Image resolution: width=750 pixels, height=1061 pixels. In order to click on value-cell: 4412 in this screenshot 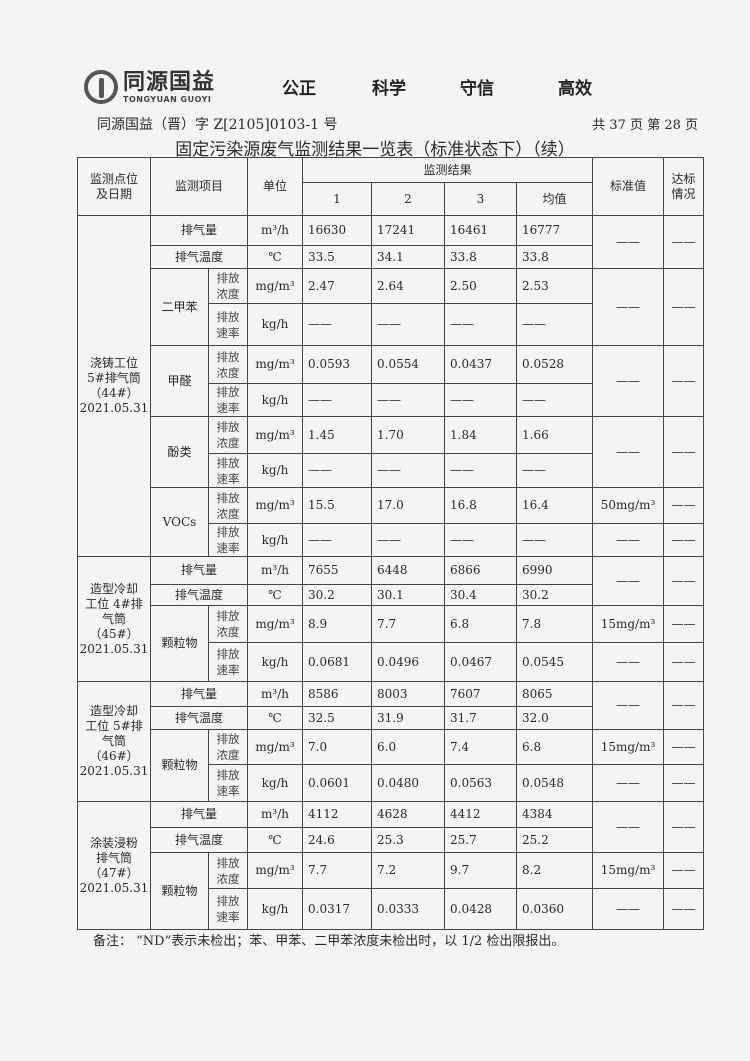, I will do `click(480, 814)`.